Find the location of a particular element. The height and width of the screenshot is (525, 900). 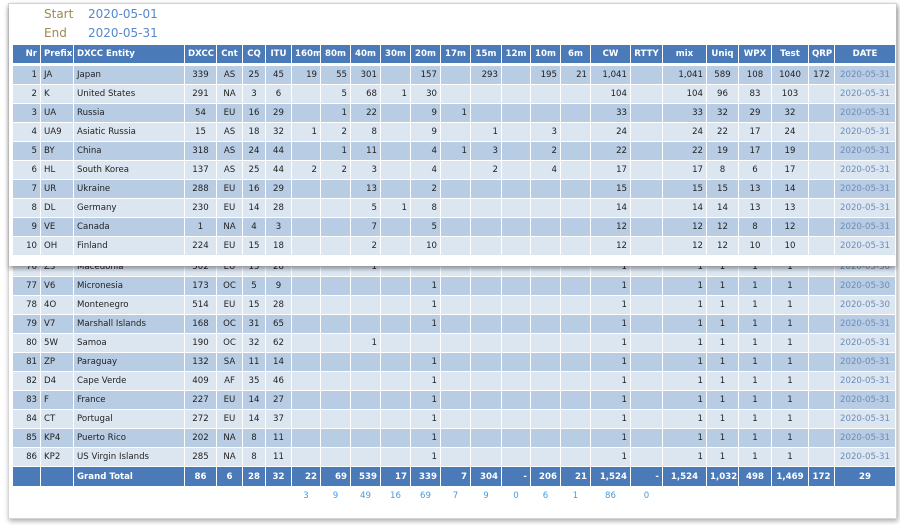

start-date: 2020-05-01 is located at coordinates (123, 14).